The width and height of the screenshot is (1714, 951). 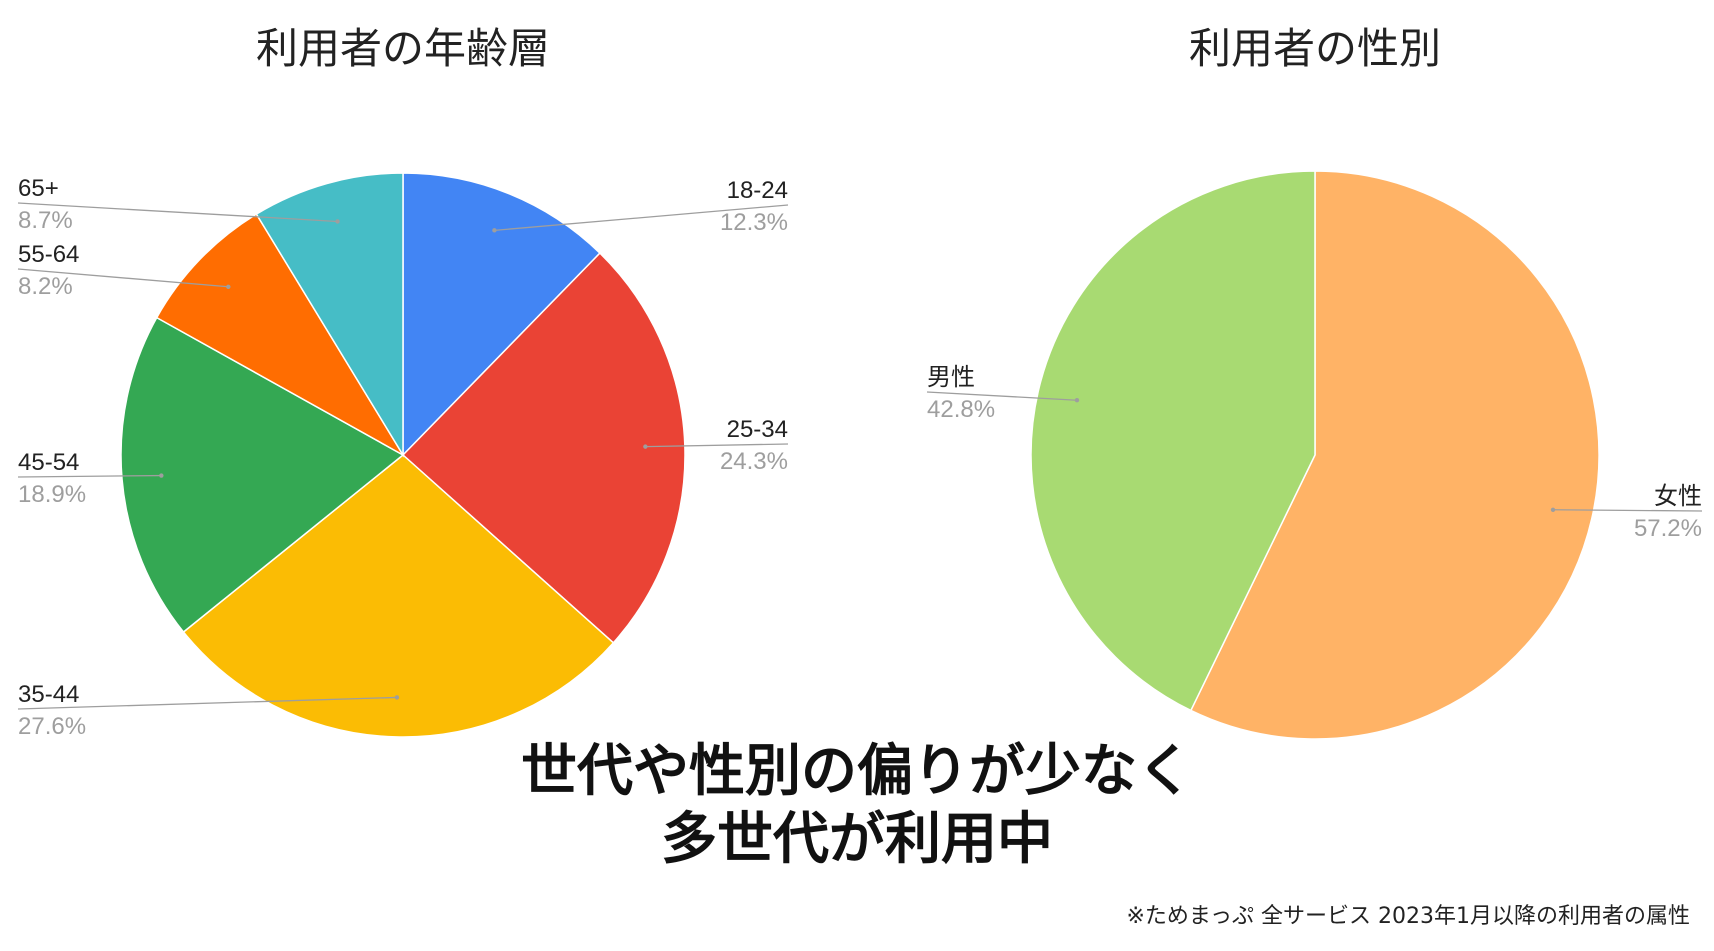 I want to click on age-label-18-24: 18-24, so click(x=757, y=190).